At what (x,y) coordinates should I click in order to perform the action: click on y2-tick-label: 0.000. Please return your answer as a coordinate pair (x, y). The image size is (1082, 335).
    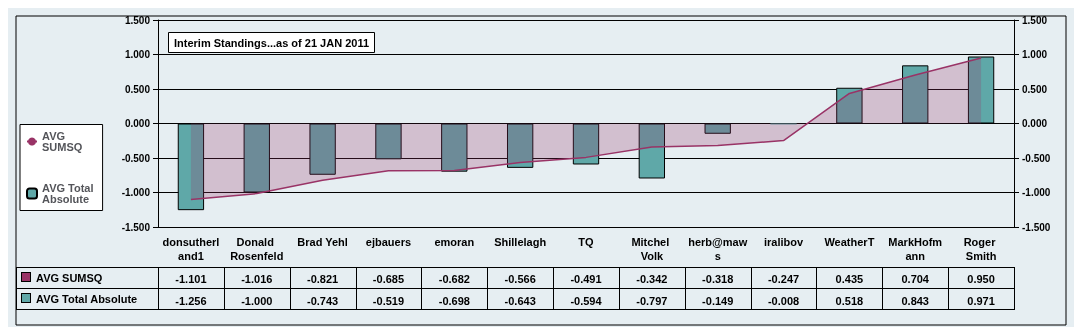
    Looking at the image, I should click on (1035, 123).